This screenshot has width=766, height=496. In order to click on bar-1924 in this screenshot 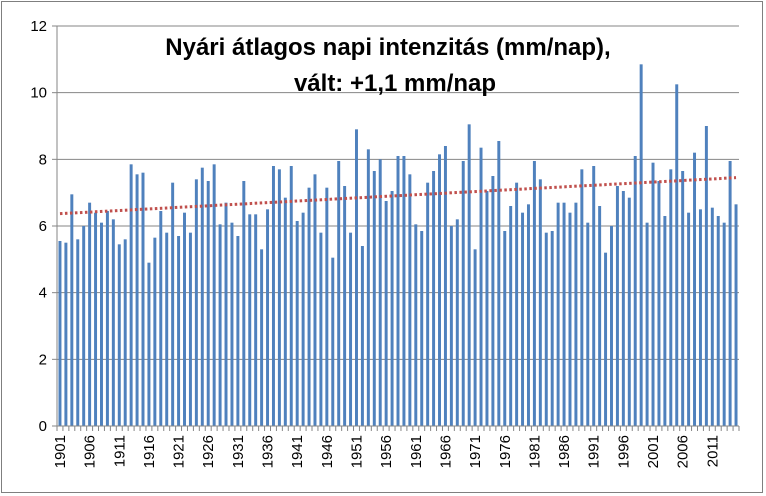, I will do `click(196, 302)`.